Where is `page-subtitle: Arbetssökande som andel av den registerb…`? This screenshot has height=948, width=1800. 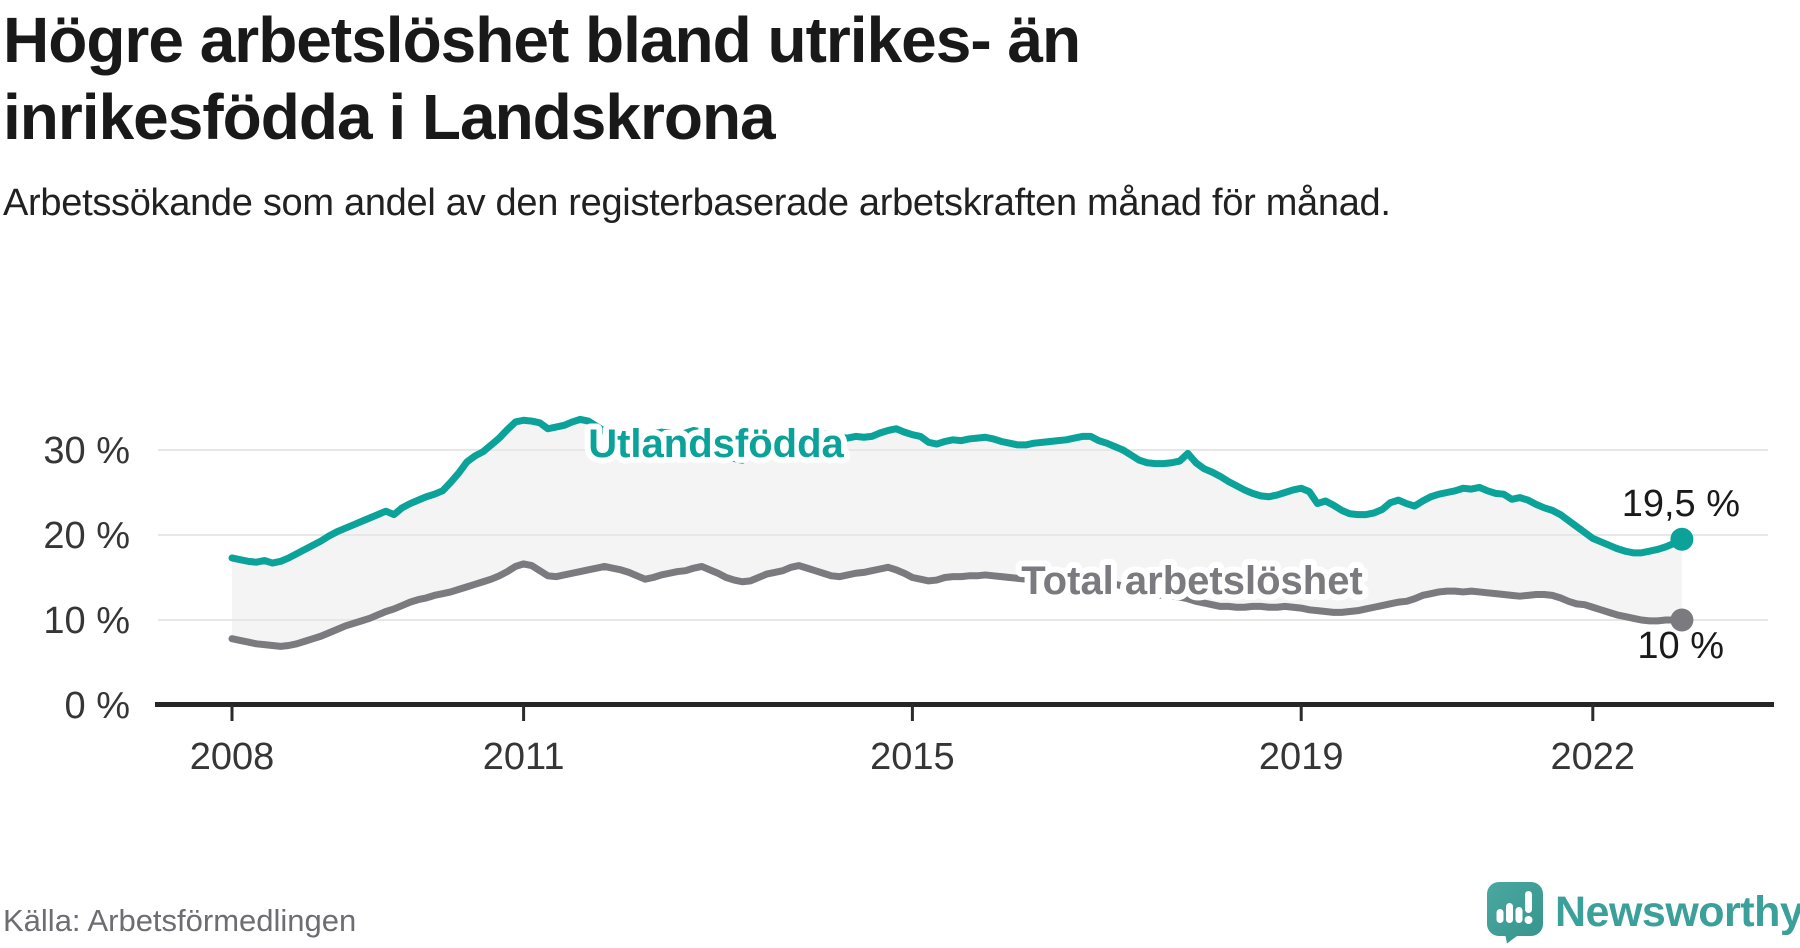 page-subtitle: Arbetssökande som andel av den registerb… is located at coordinates (697, 203).